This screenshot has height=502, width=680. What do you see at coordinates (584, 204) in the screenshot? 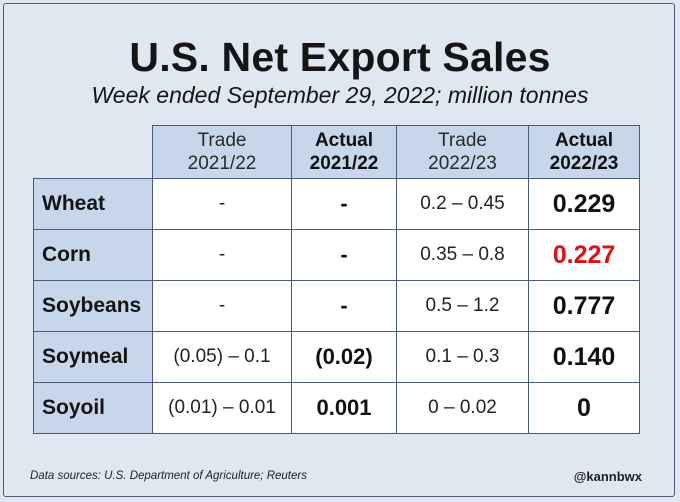
I see `cell-actual-2022-23: 0.229` at bounding box center [584, 204].